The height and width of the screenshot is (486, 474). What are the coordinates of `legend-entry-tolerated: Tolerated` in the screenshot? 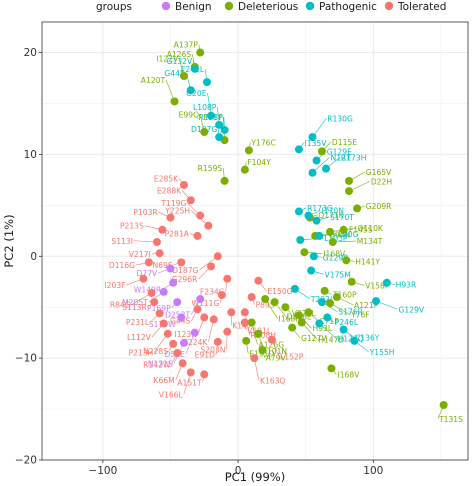 It's located at (415, 7).